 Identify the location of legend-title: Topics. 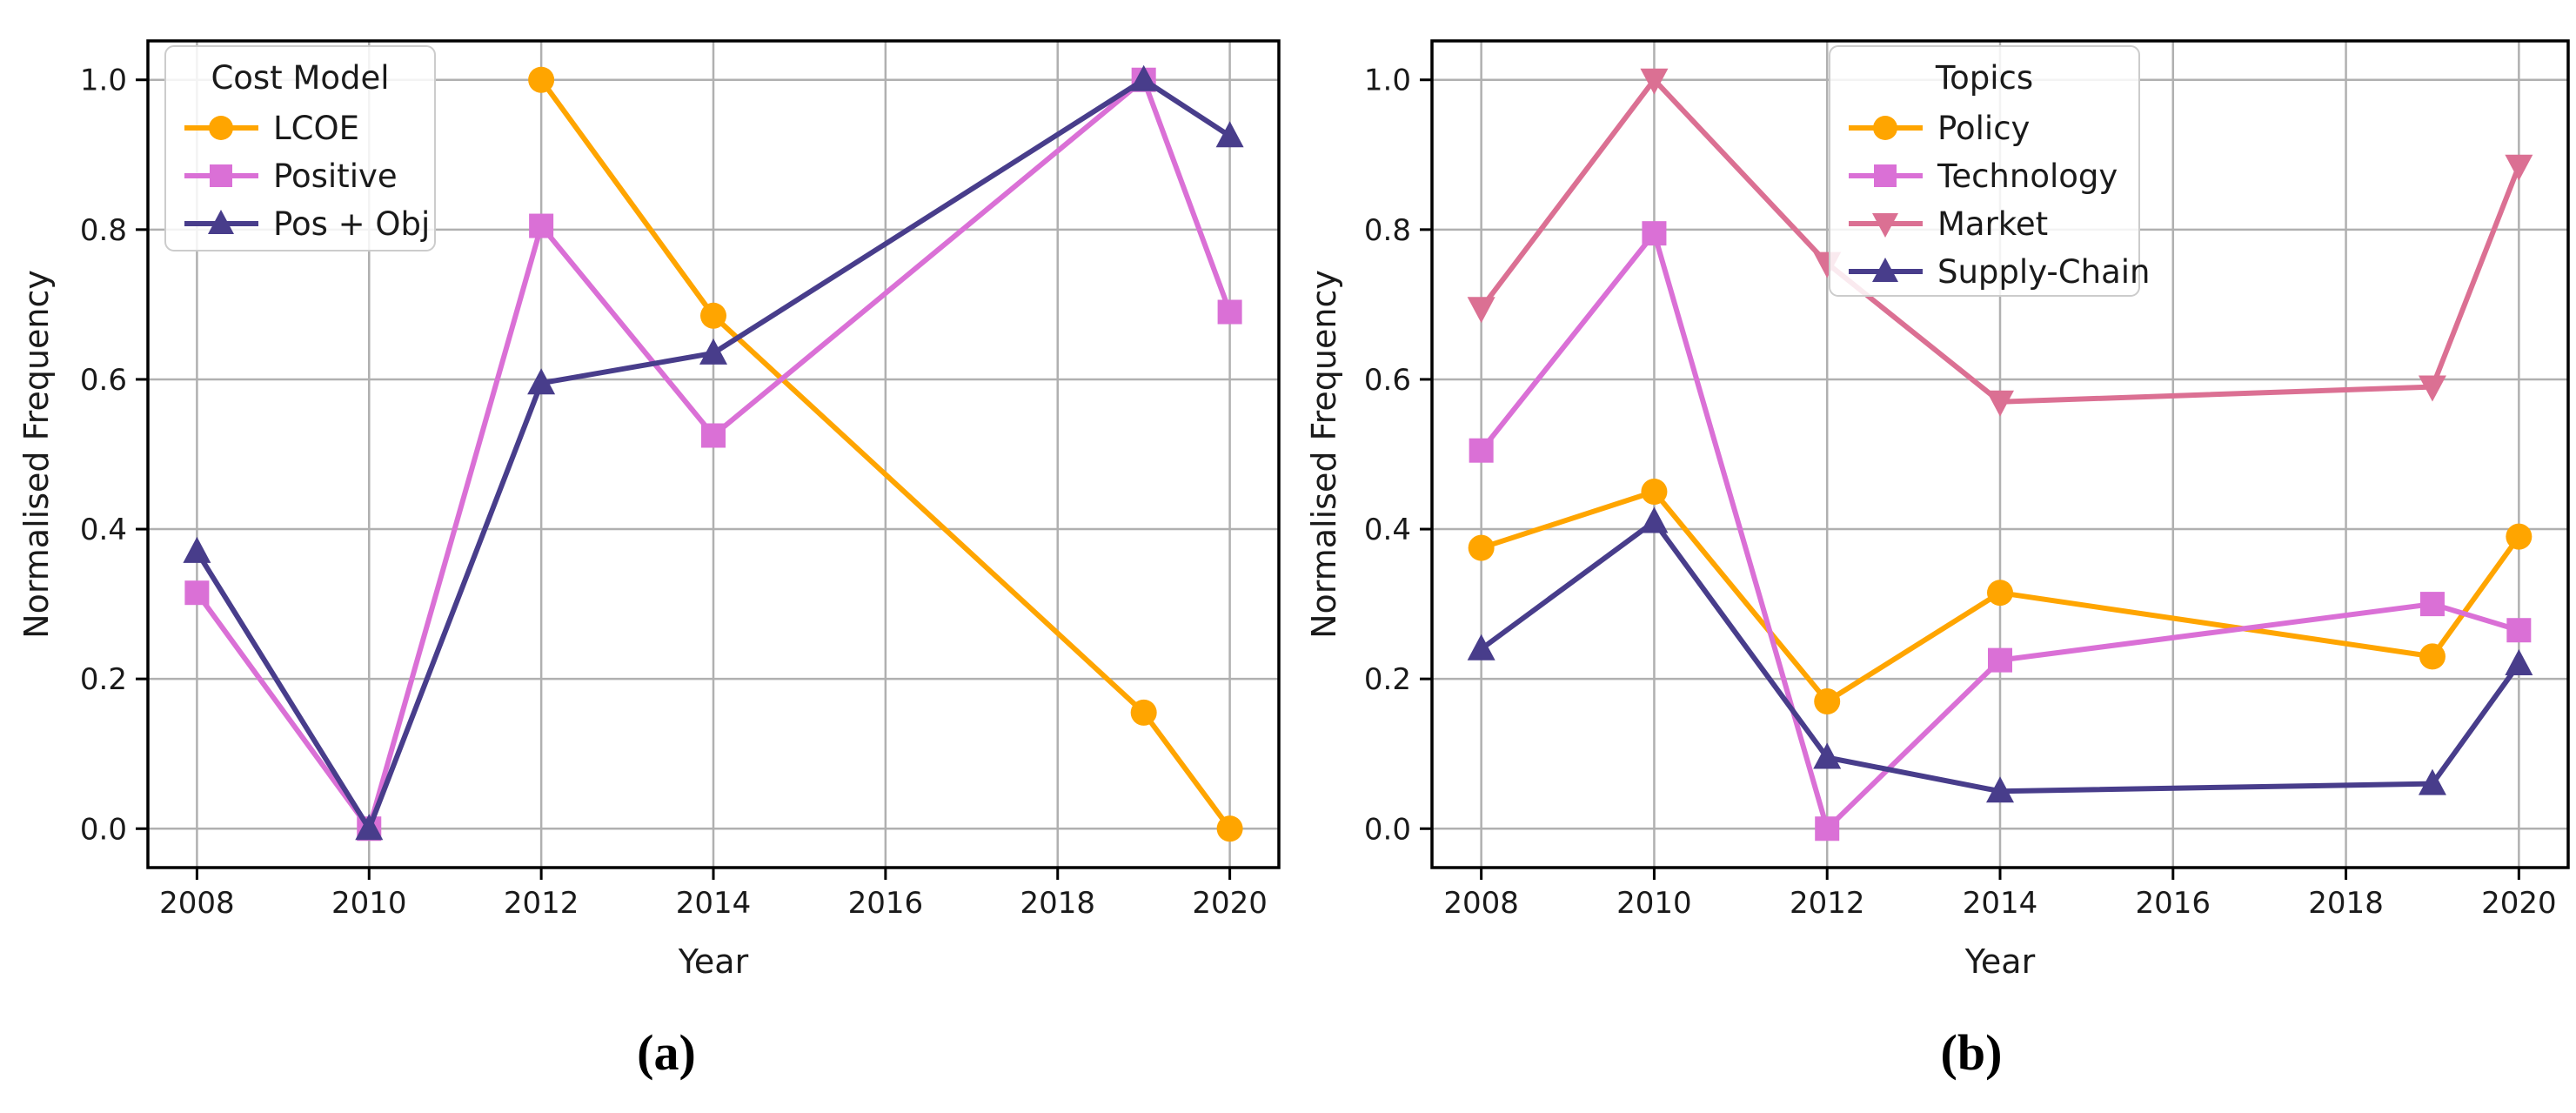
(1984, 78).